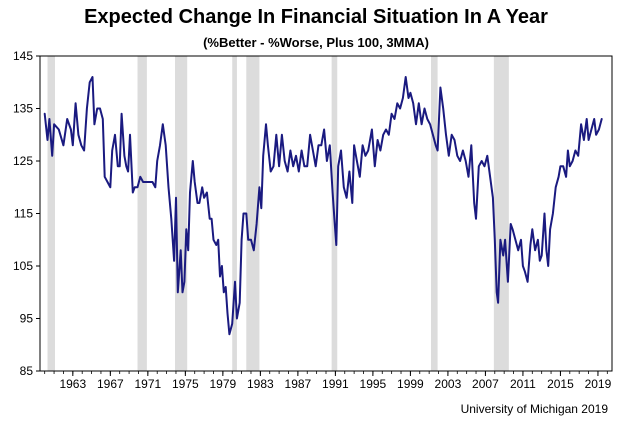 This screenshot has height=430, width=632. Describe the element at coordinates (298, 384) in the screenshot. I see `x-tick-label-6: 1987` at that location.